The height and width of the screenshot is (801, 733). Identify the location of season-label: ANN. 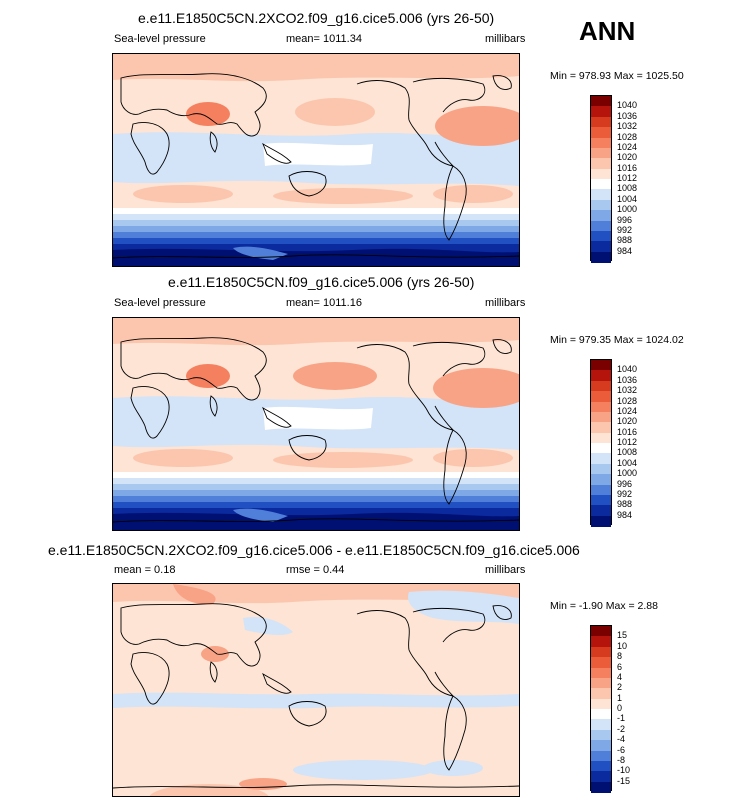
(607, 31).